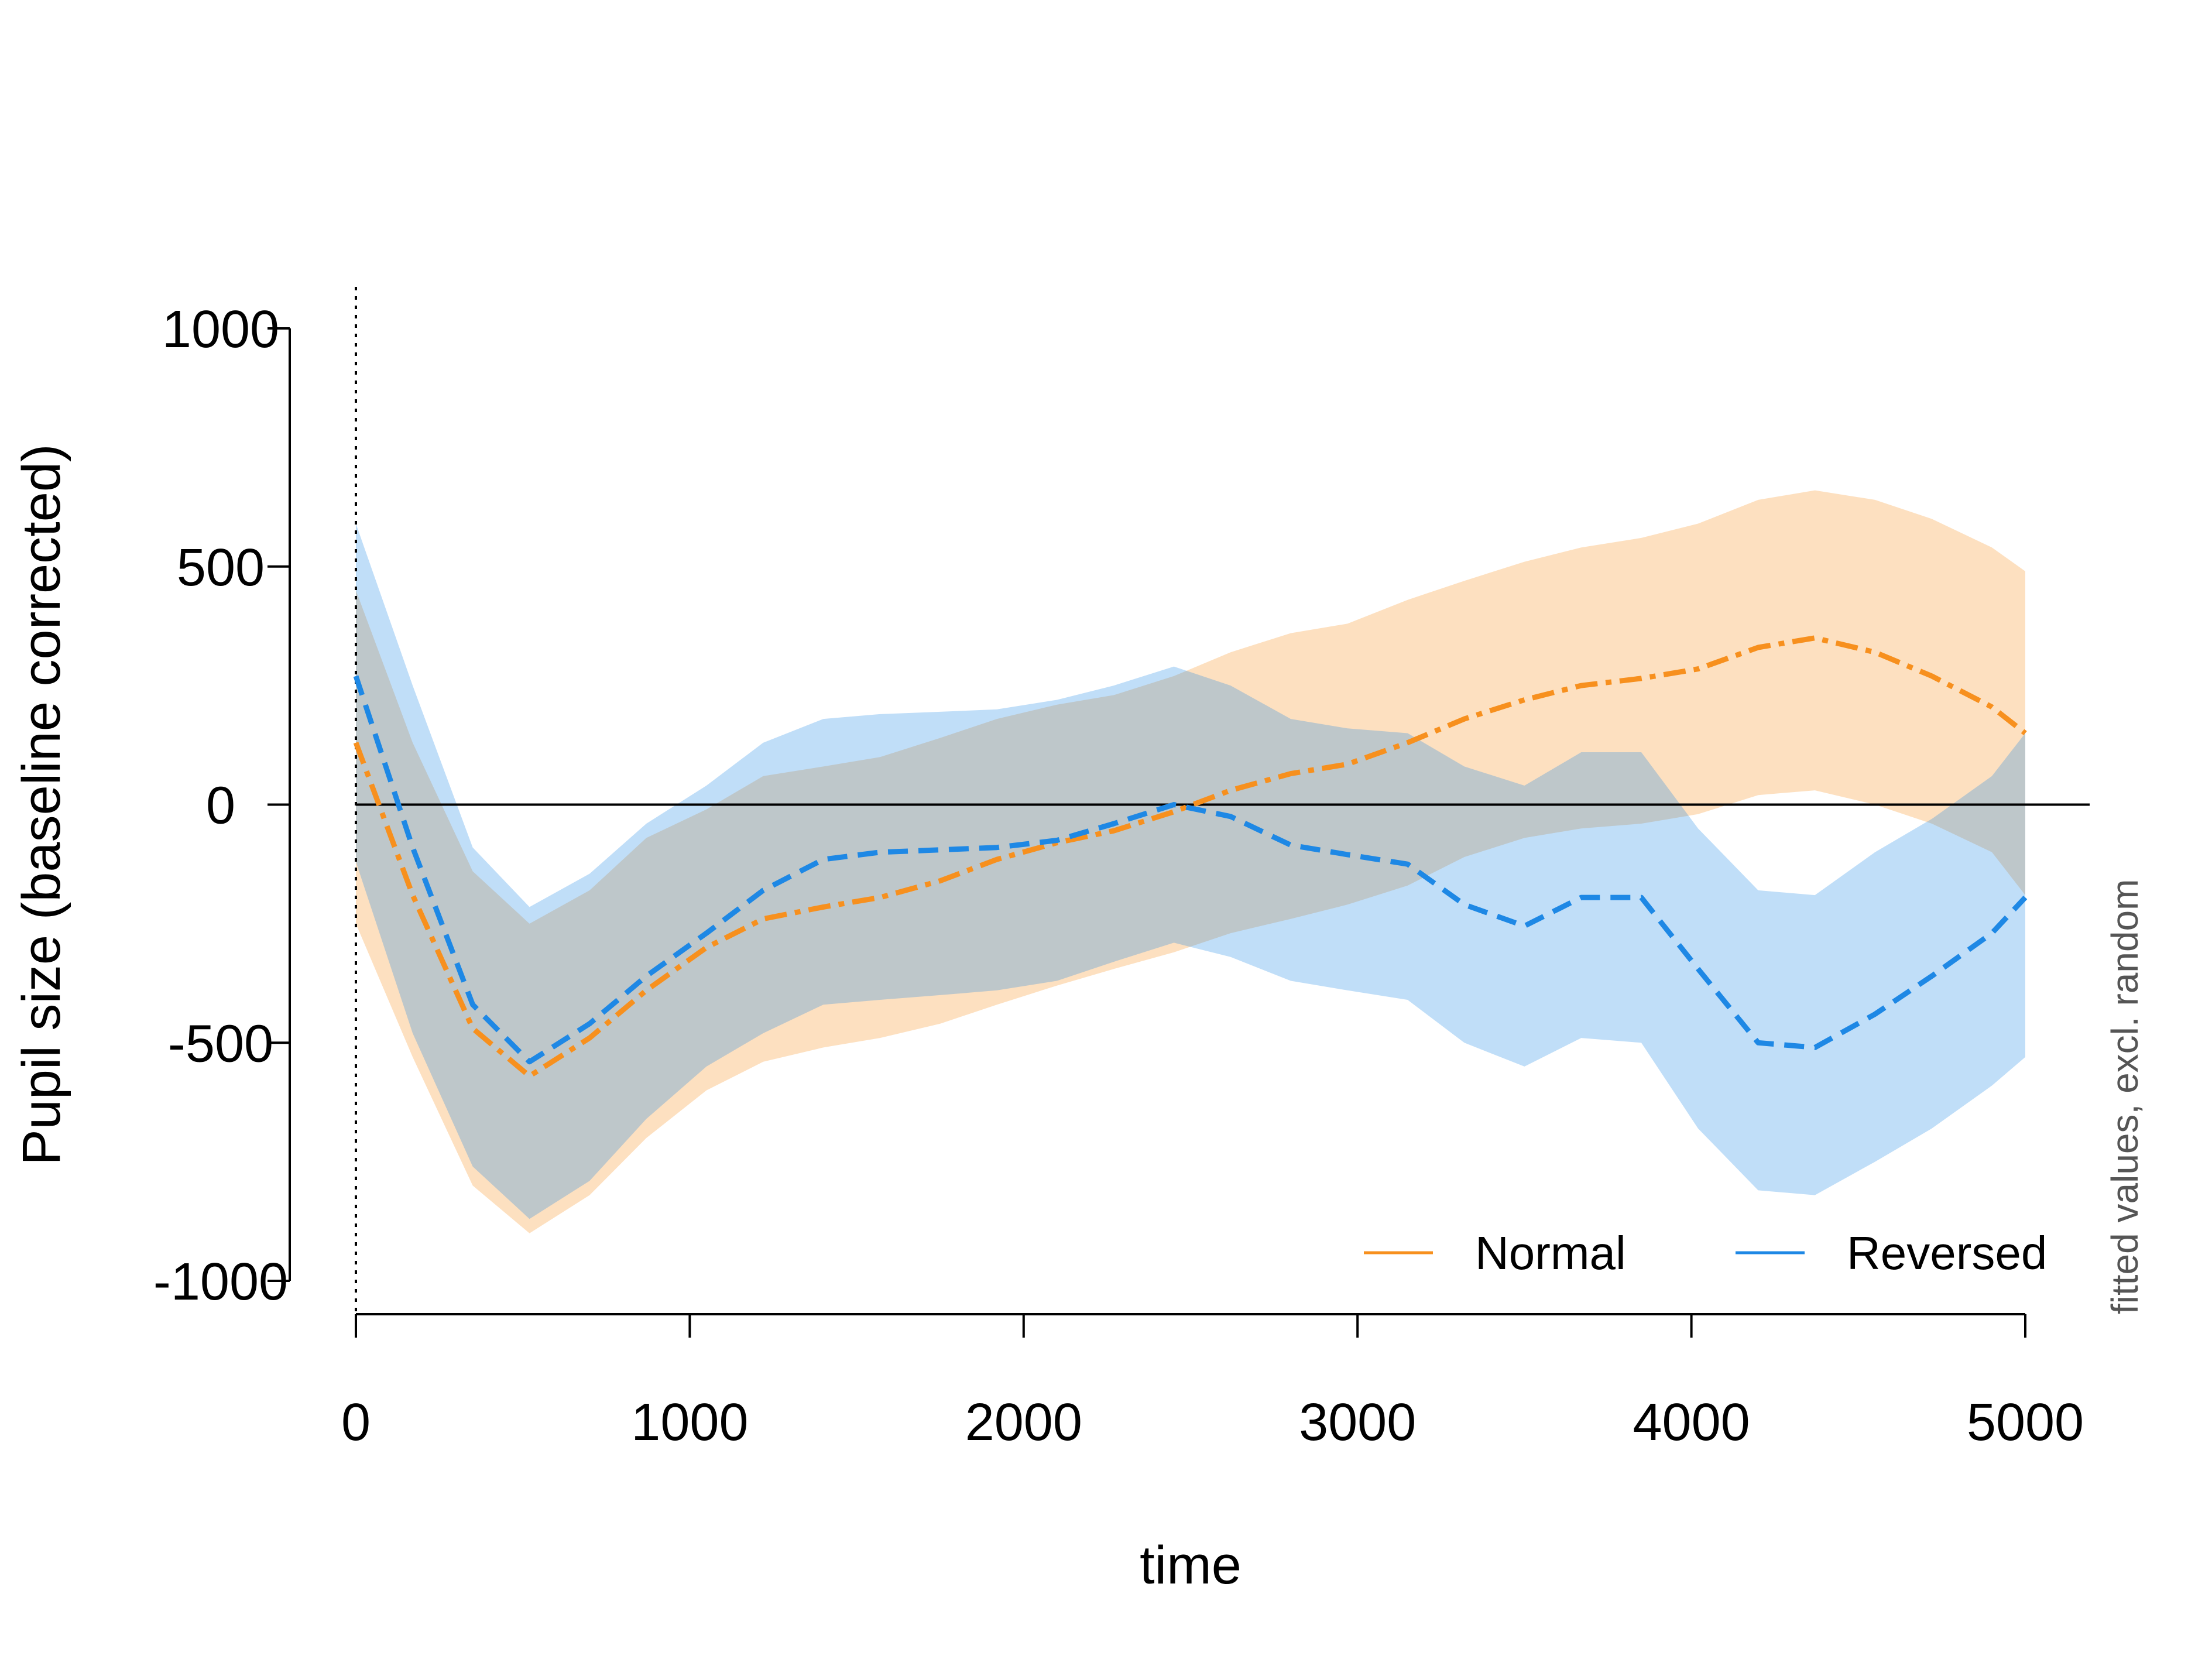 The height and width of the screenshot is (1659, 2212). Describe the element at coordinates (220, 1282) in the screenshot. I see `y-tick-label: -1000` at that location.